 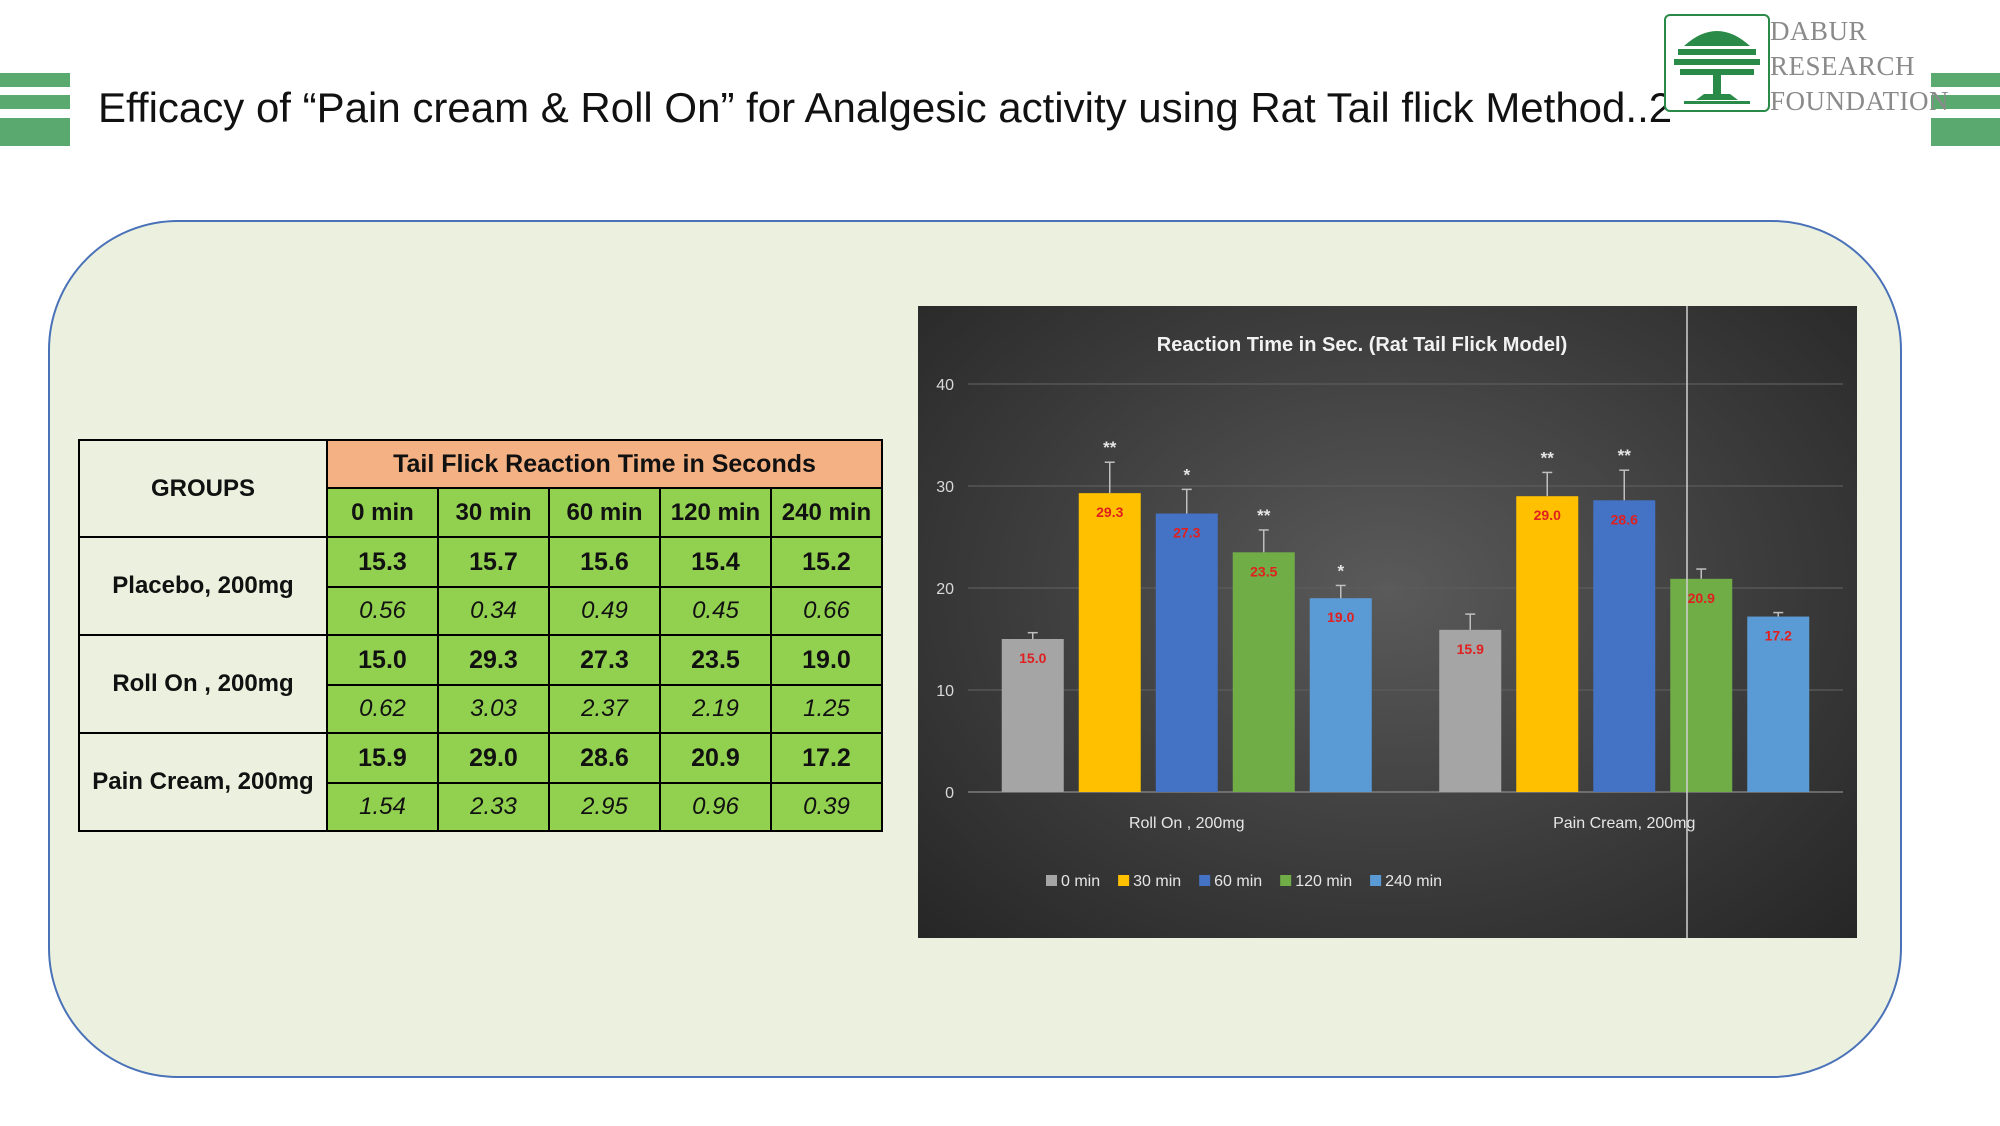 I want to click on logo-line-1: DABUR, so click(x=1819, y=31).